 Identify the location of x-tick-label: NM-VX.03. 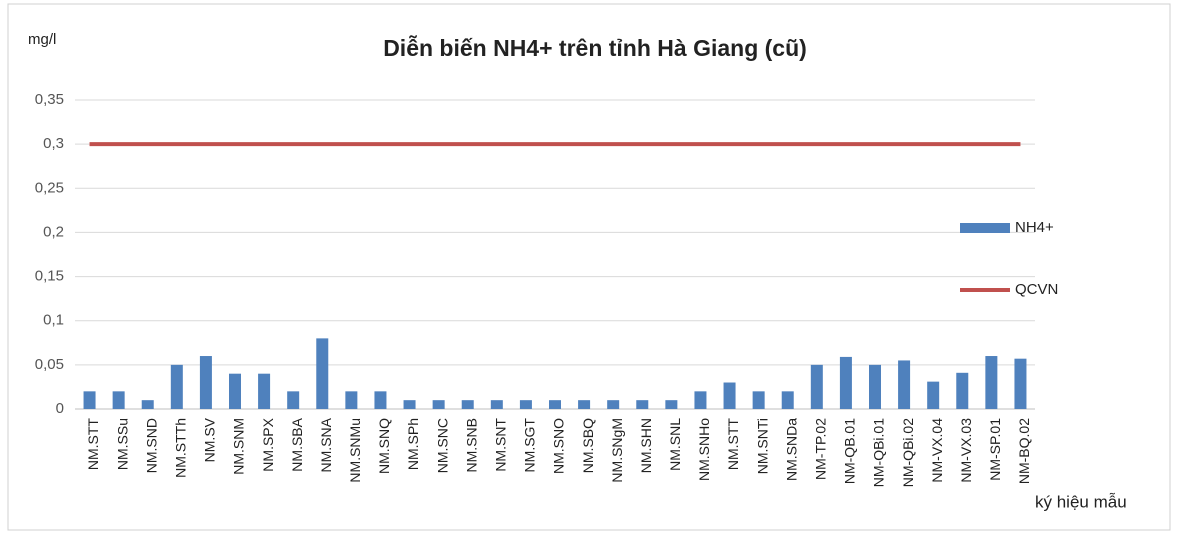
(966, 450).